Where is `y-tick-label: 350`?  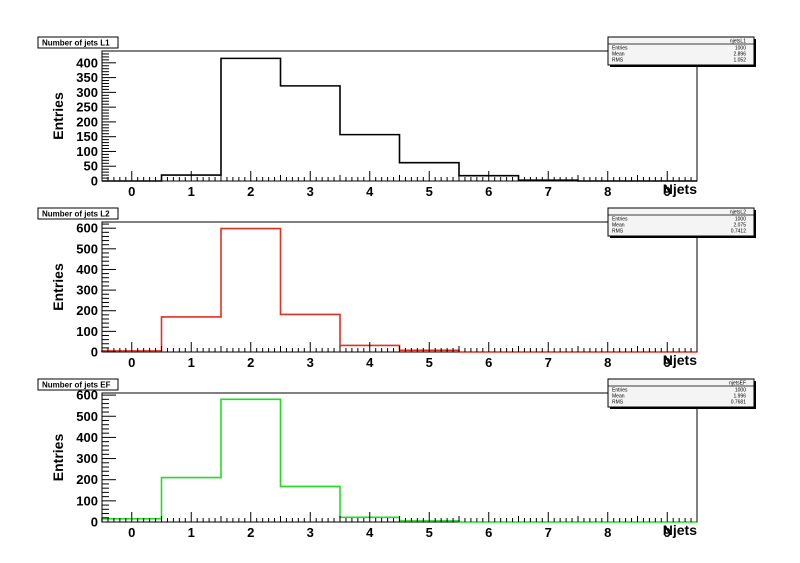 y-tick-label: 350 is located at coordinates (87, 77).